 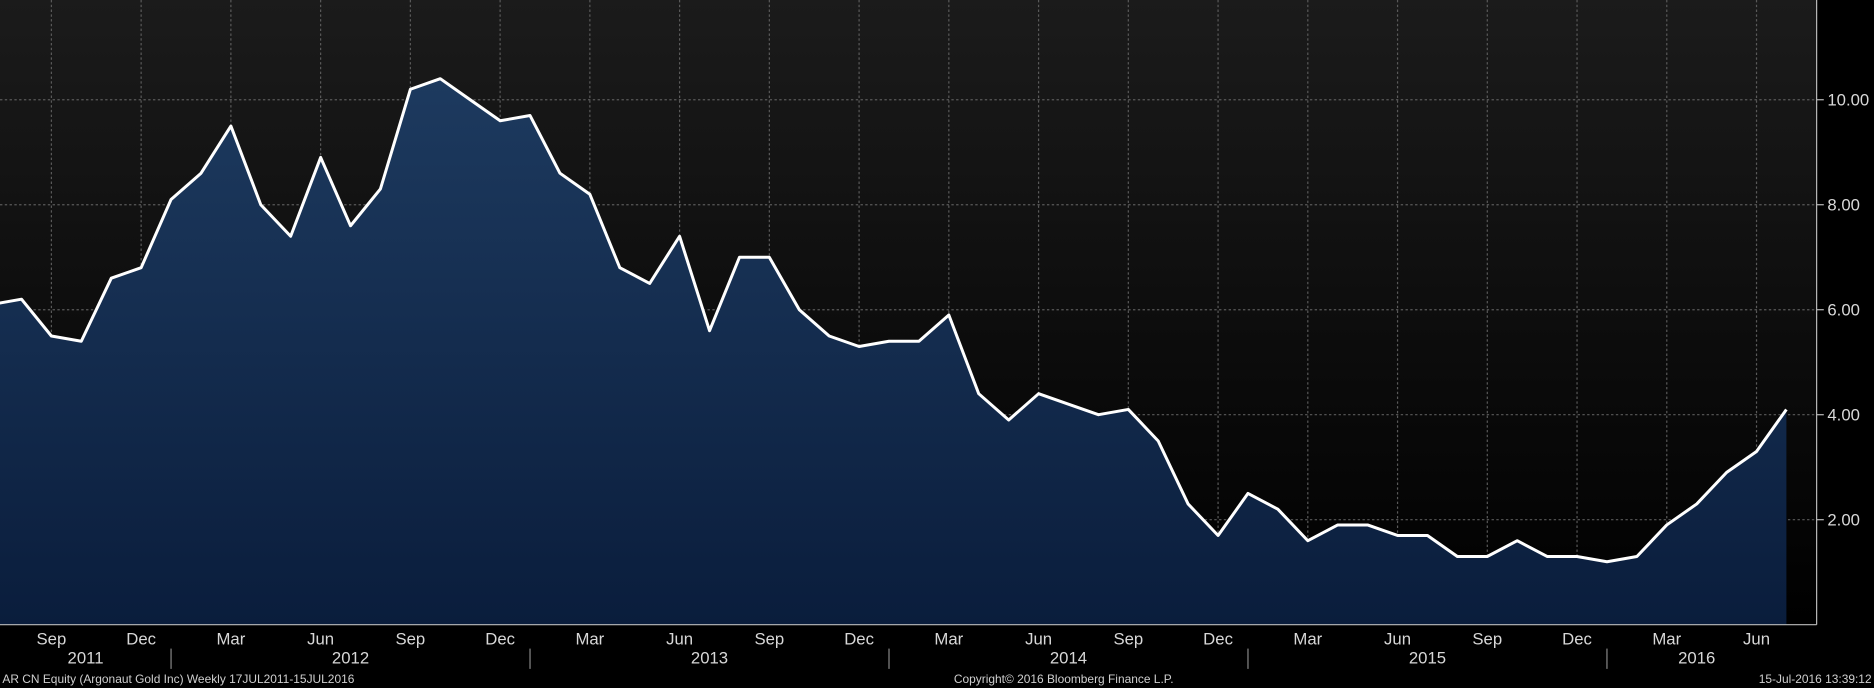 I want to click on y-tick-label: 8.00, so click(x=1843, y=204).